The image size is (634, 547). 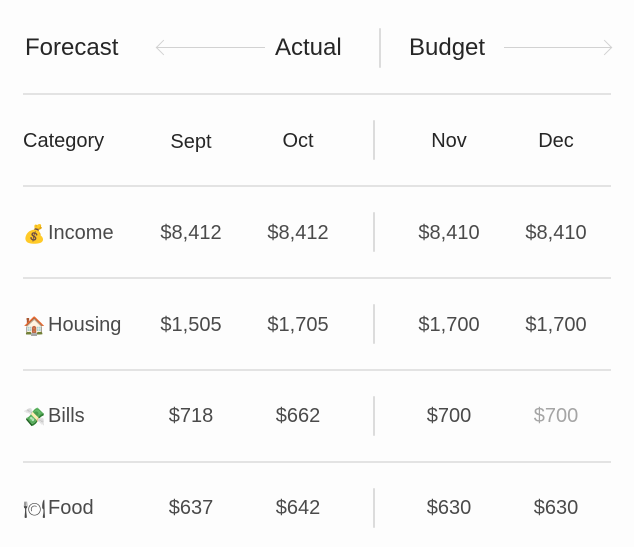 I want to click on forecast-label: Forecast, so click(x=72, y=47).